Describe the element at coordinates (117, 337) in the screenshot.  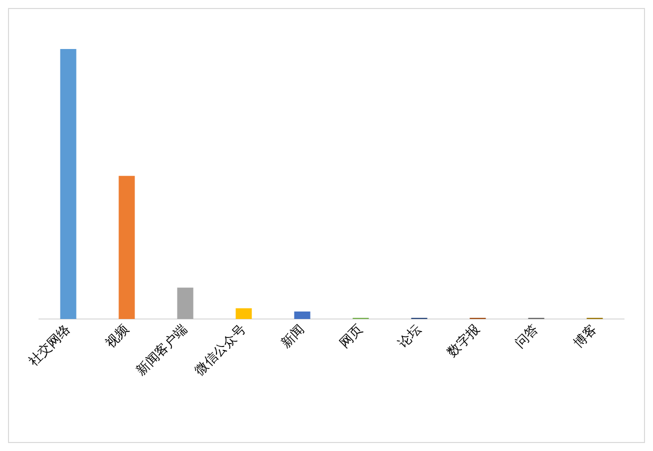
I see `x-tick-label: 视频` at that location.